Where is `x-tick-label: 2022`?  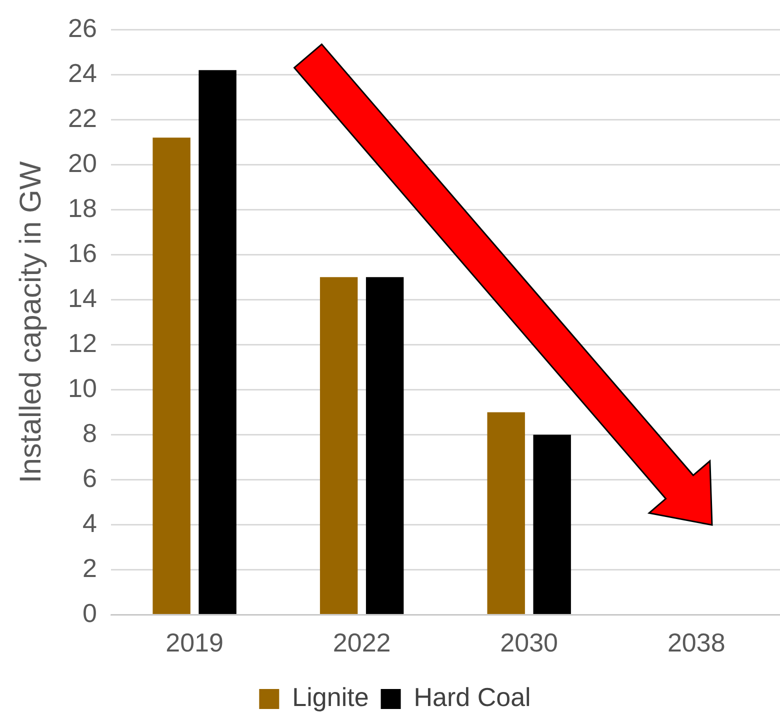 x-tick-label: 2022 is located at coordinates (361, 643).